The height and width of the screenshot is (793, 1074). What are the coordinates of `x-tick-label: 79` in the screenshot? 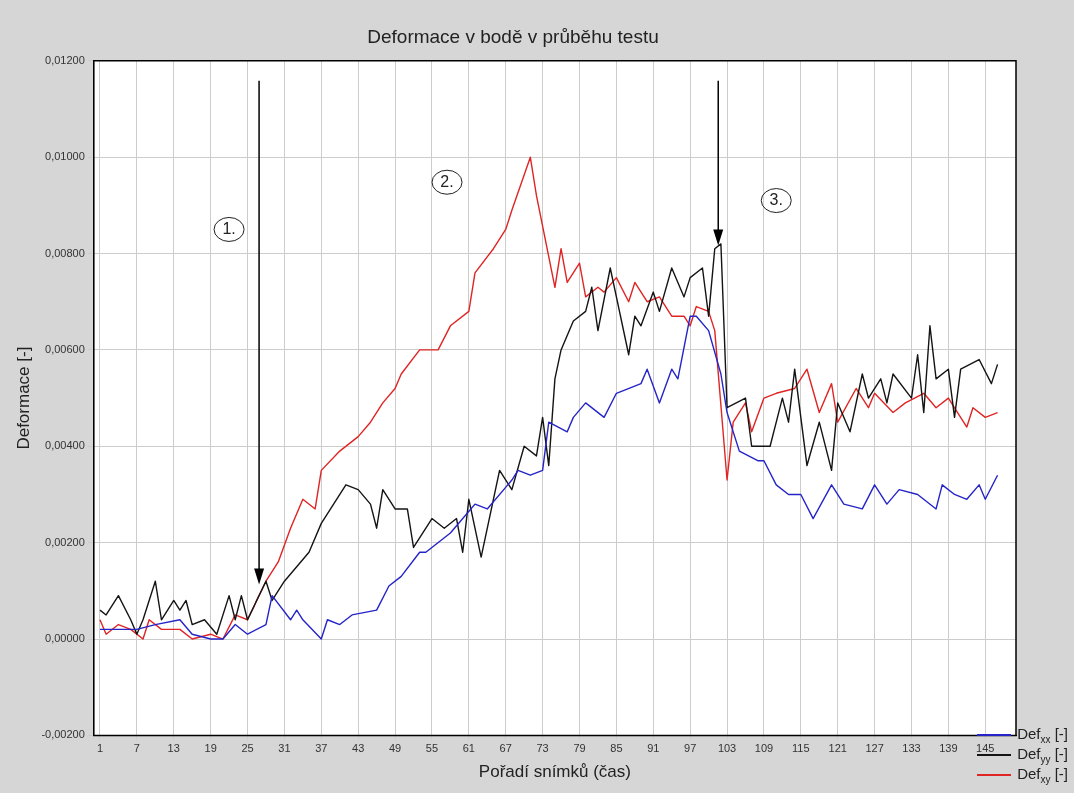 It's located at (579, 748).